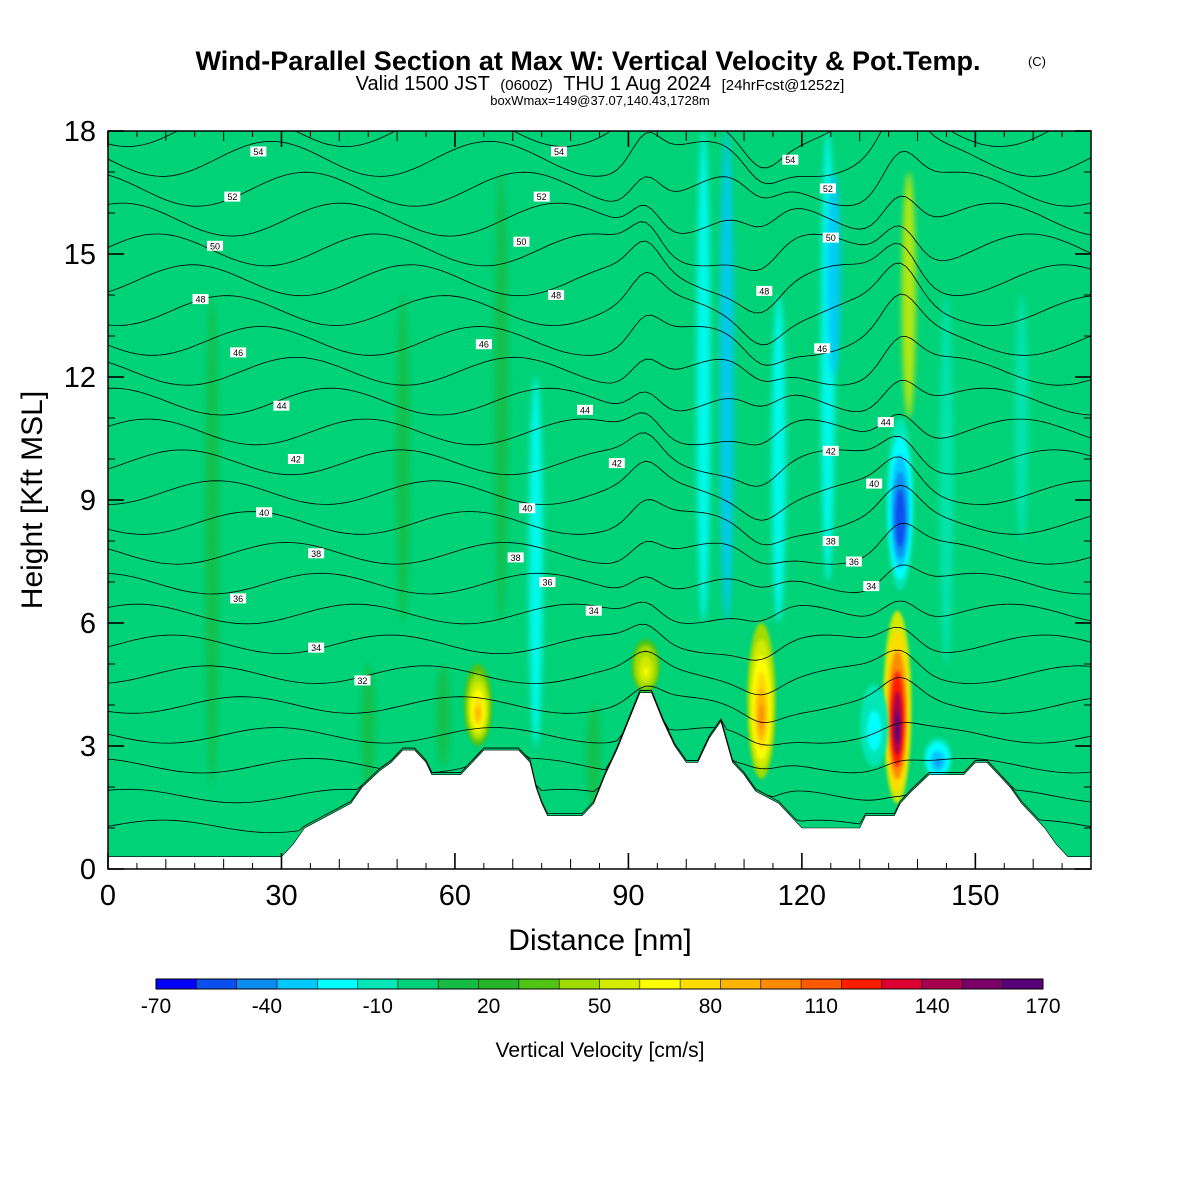  I want to click on contour-label: 48, so click(200, 299).